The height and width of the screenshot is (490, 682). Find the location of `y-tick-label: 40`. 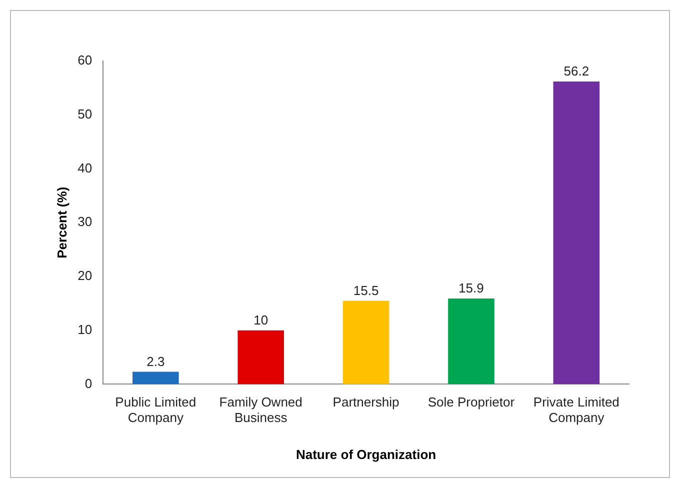

y-tick-label: 40 is located at coordinates (85, 168).